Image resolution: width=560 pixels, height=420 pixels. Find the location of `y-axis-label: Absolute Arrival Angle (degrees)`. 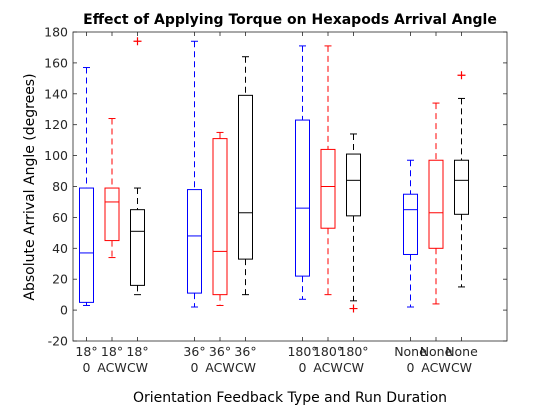

y-axis-label: Absolute Arrival Angle (degrees) is located at coordinates (30, 186).